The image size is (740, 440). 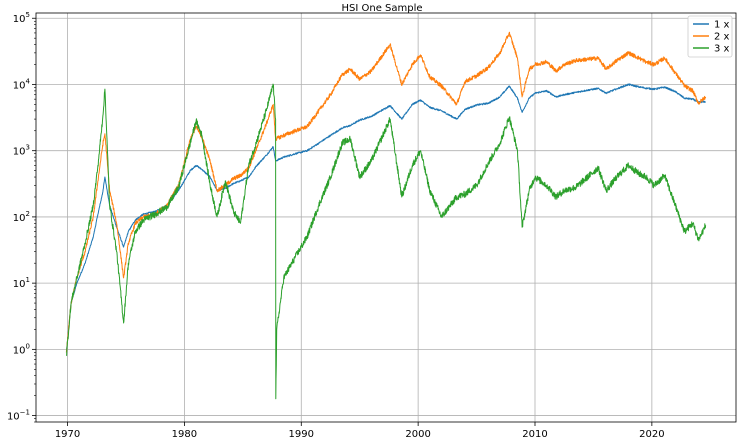 What do you see at coordinates (21, 283) in the screenshot?
I see `y-tick-label: 10¹` at bounding box center [21, 283].